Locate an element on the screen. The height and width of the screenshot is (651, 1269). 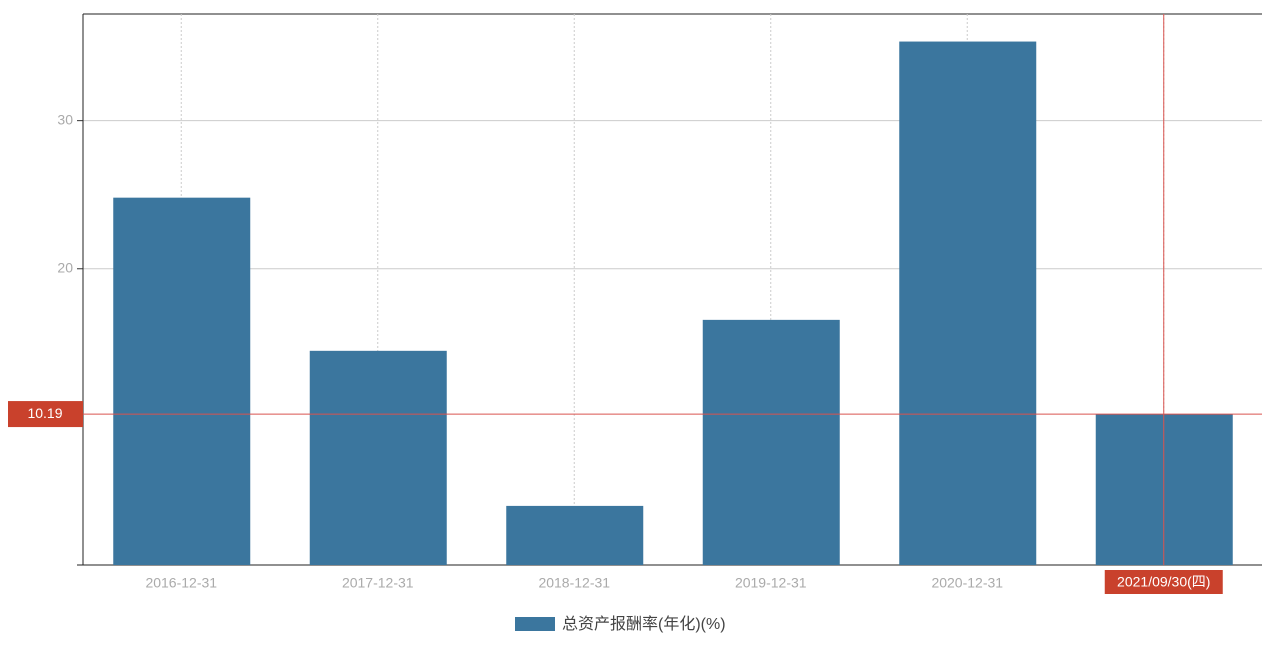
y-crosshair-label-bg is located at coordinates (45, 414).